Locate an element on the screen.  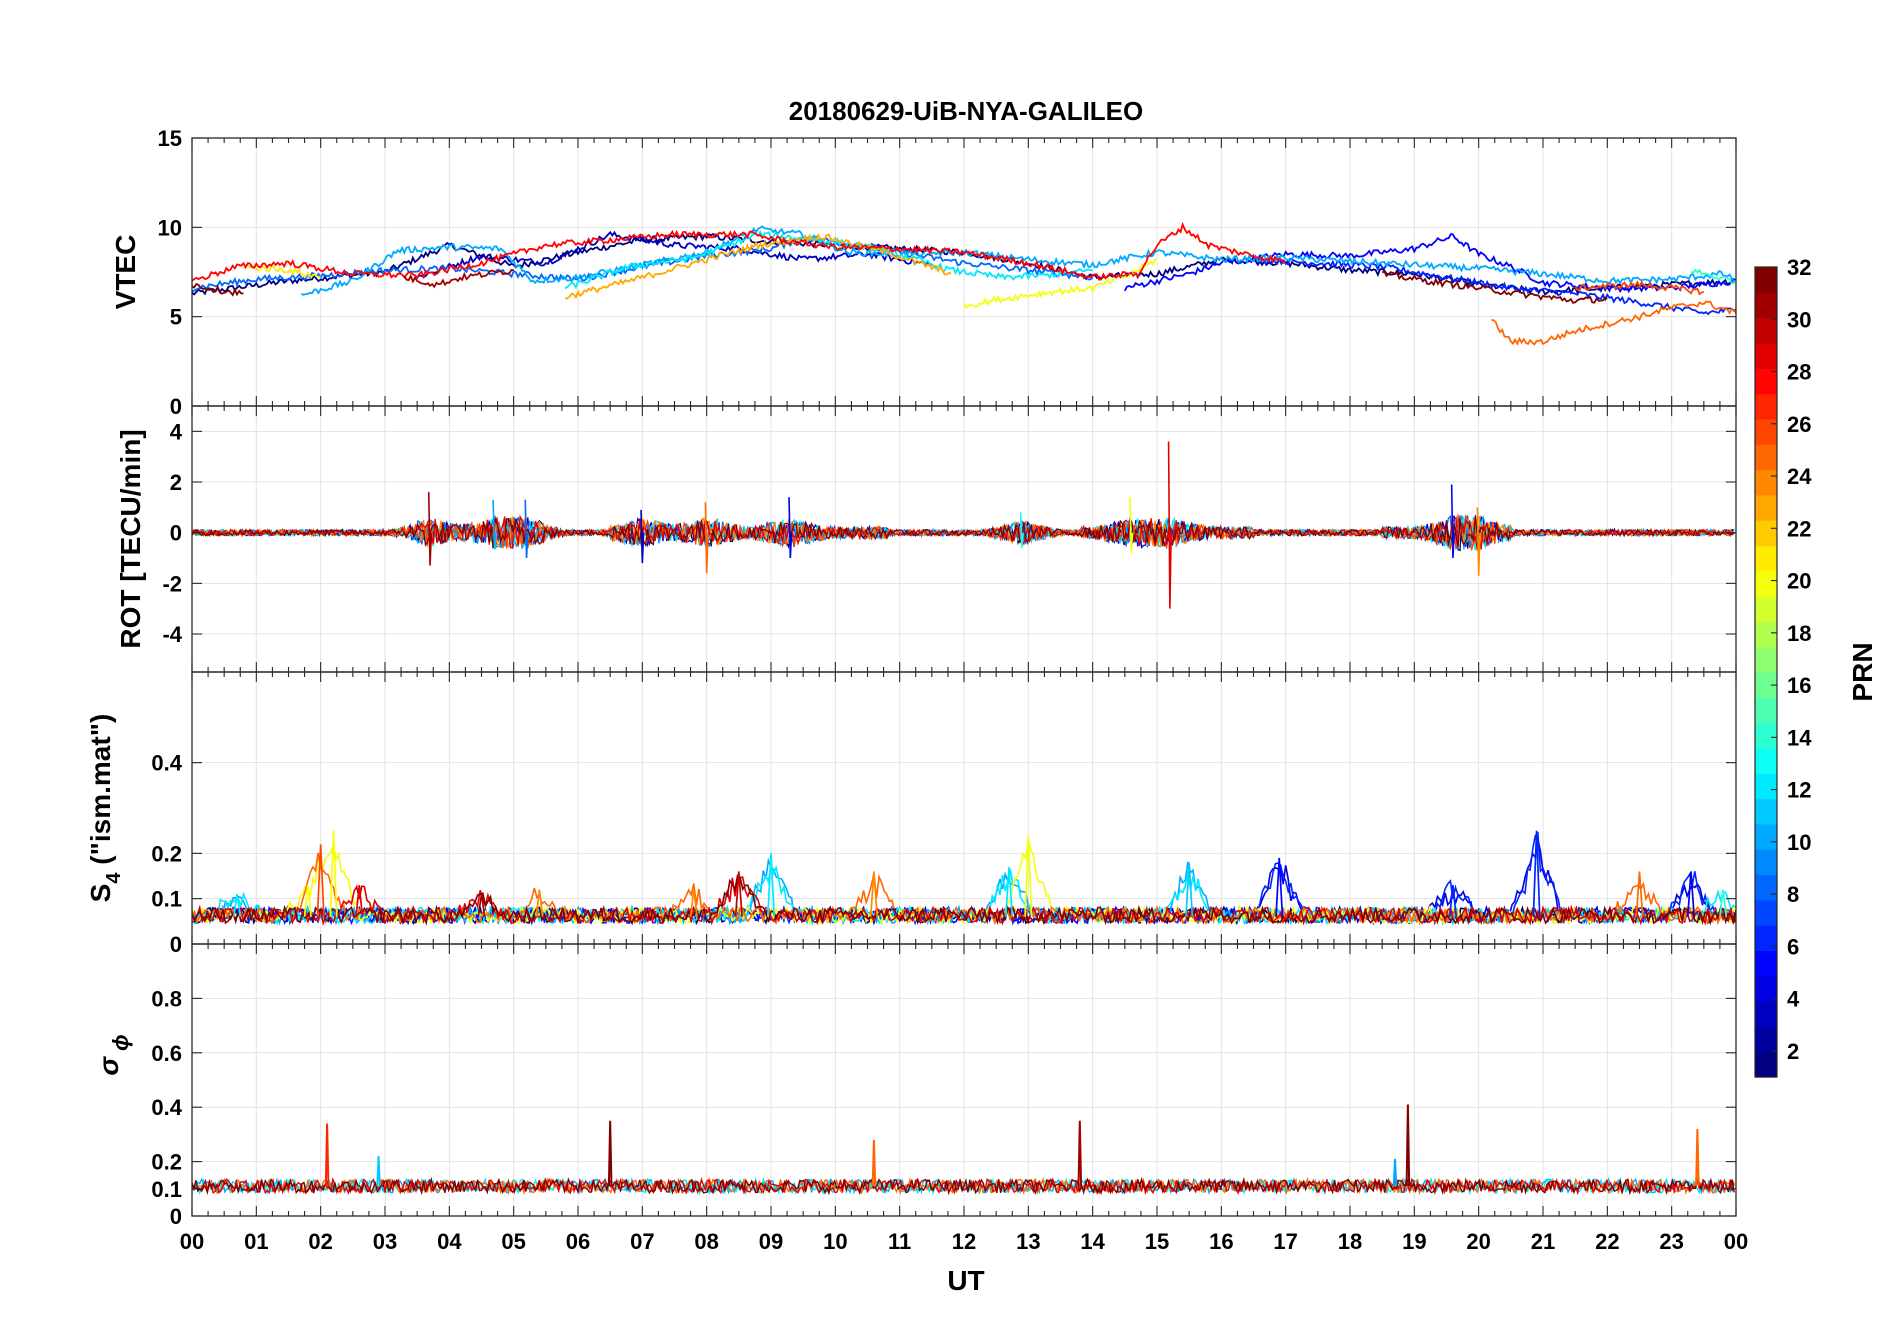
y-tick-label: 0.6 is located at coordinates (166, 1053).